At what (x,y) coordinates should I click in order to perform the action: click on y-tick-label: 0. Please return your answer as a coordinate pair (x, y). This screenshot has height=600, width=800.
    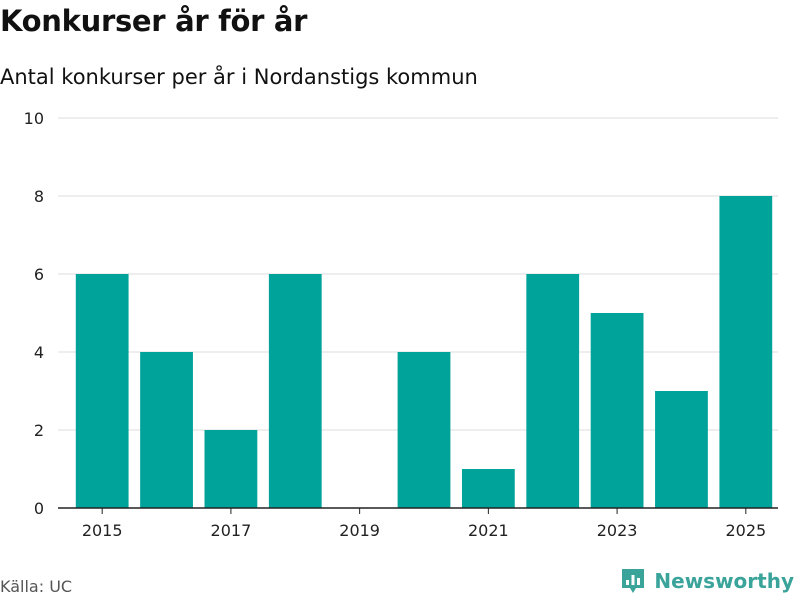
    Looking at the image, I should click on (39, 508).